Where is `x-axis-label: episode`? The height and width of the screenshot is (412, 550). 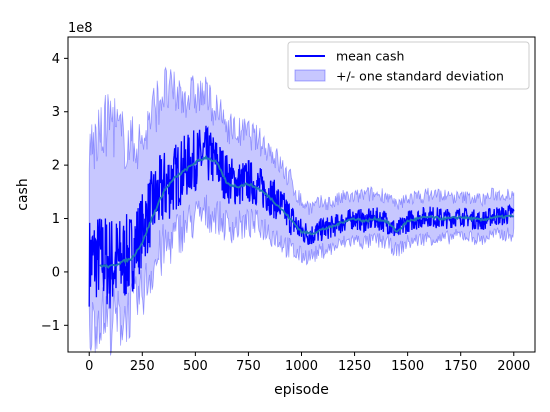
x-axis-label: episode is located at coordinates (301, 390).